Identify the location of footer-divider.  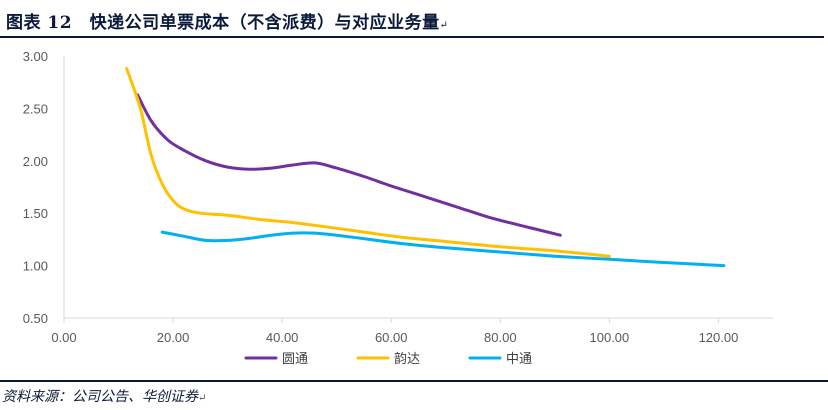
(414, 381).